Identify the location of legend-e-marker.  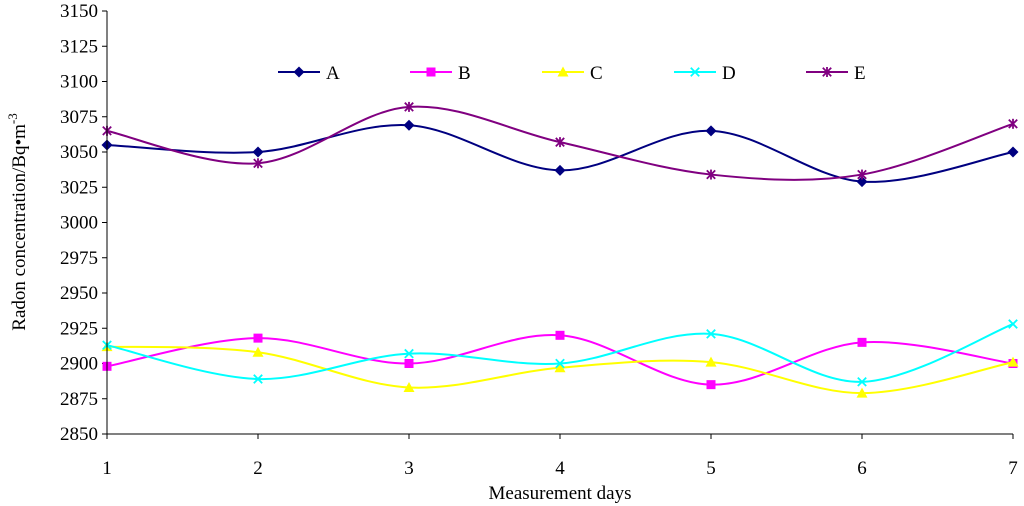
(827, 72).